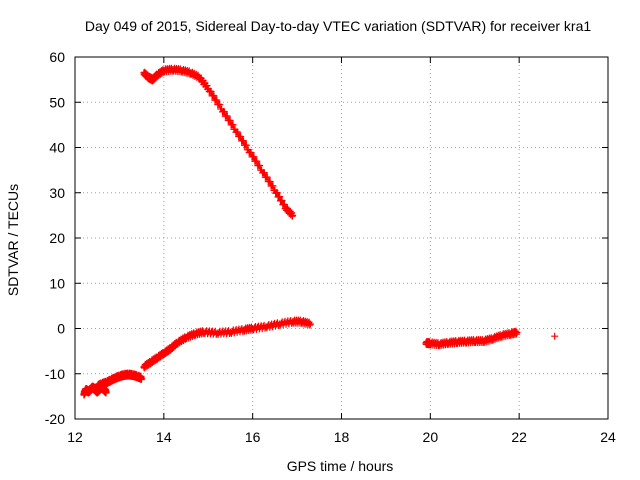  What do you see at coordinates (57, 102) in the screenshot?
I see `y-tick-label: 50` at bounding box center [57, 102].